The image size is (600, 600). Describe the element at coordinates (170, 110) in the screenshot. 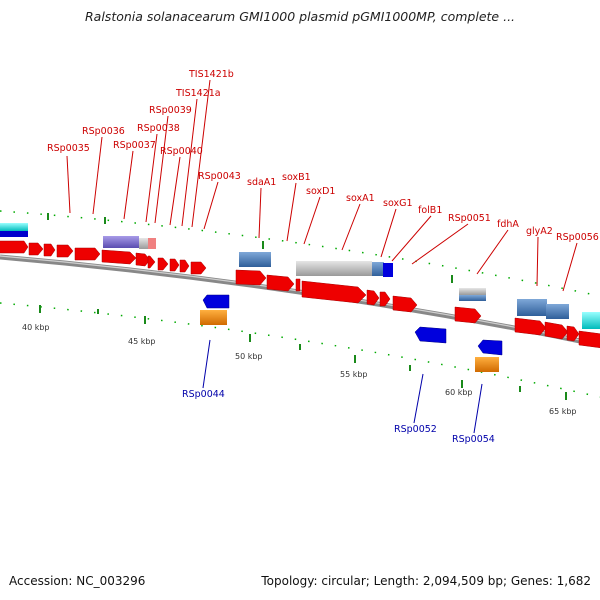

I see `gene-label-RSp0039: RSp0039` at that location.